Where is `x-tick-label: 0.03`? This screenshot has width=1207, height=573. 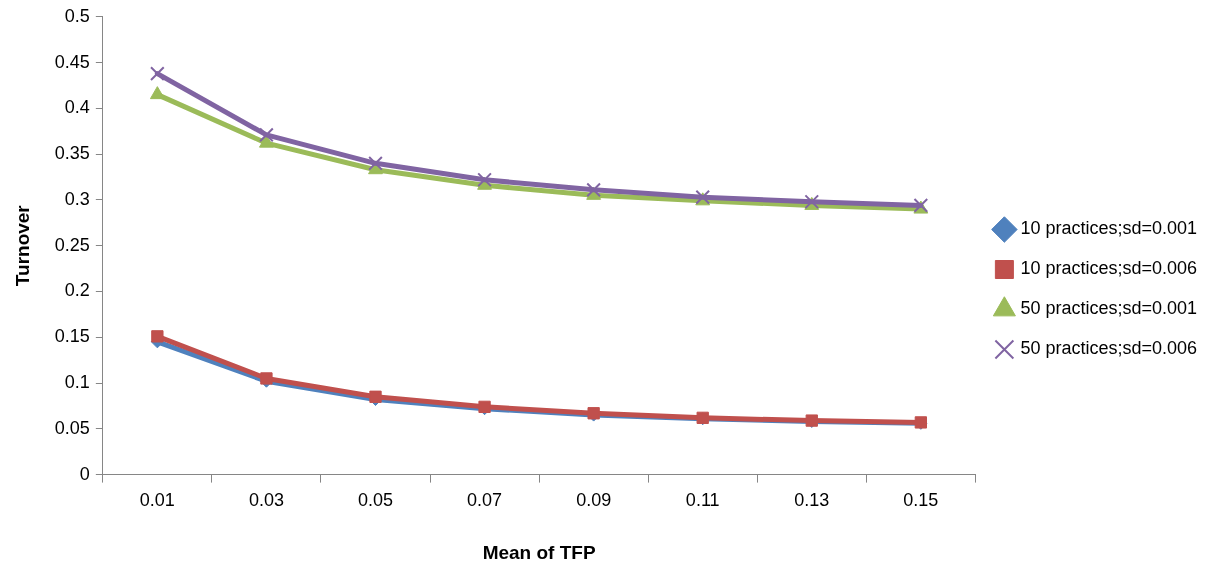 x-tick-label: 0.03 is located at coordinates (266, 500).